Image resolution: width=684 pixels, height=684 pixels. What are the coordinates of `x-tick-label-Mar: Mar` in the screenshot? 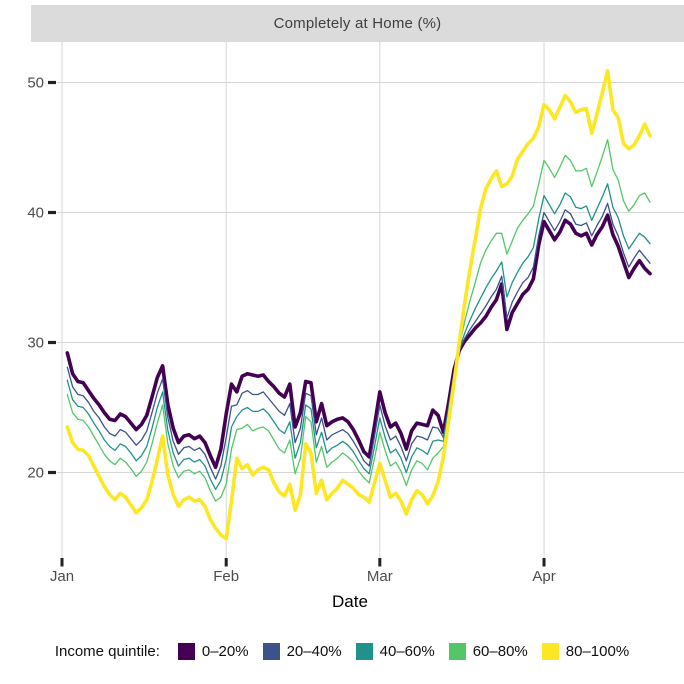 It's located at (380, 576).